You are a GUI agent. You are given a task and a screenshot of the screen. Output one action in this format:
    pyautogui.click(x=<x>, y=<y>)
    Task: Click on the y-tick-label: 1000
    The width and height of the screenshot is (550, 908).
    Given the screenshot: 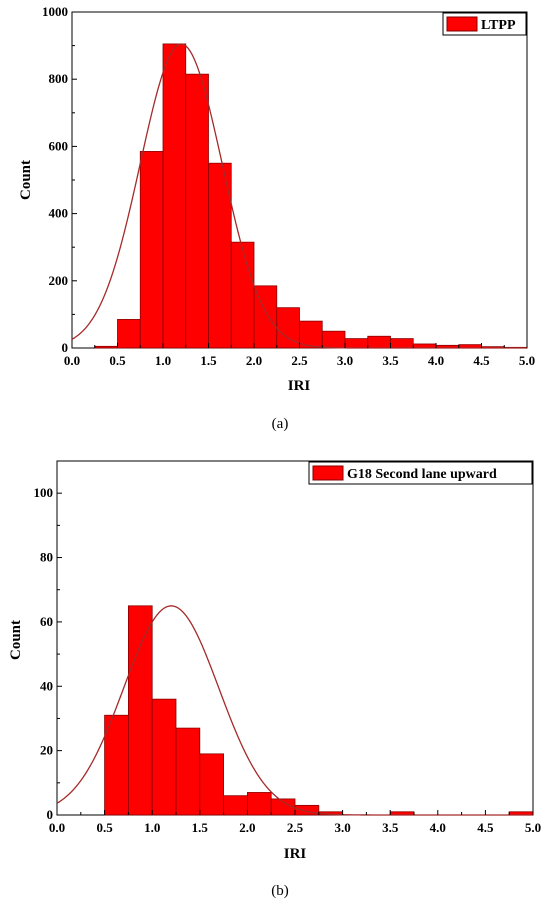 What is the action you would take?
    pyautogui.click(x=55, y=11)
    